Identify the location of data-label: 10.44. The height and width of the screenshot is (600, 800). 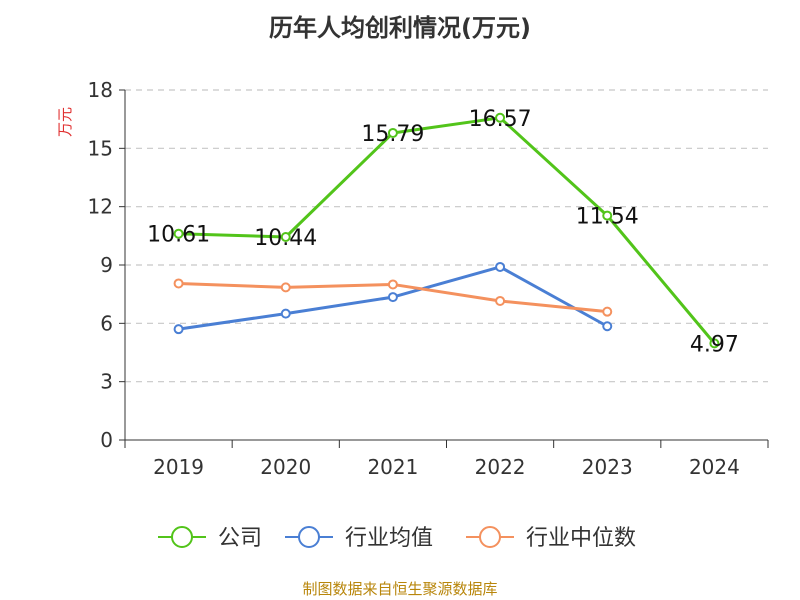
(285, 238).